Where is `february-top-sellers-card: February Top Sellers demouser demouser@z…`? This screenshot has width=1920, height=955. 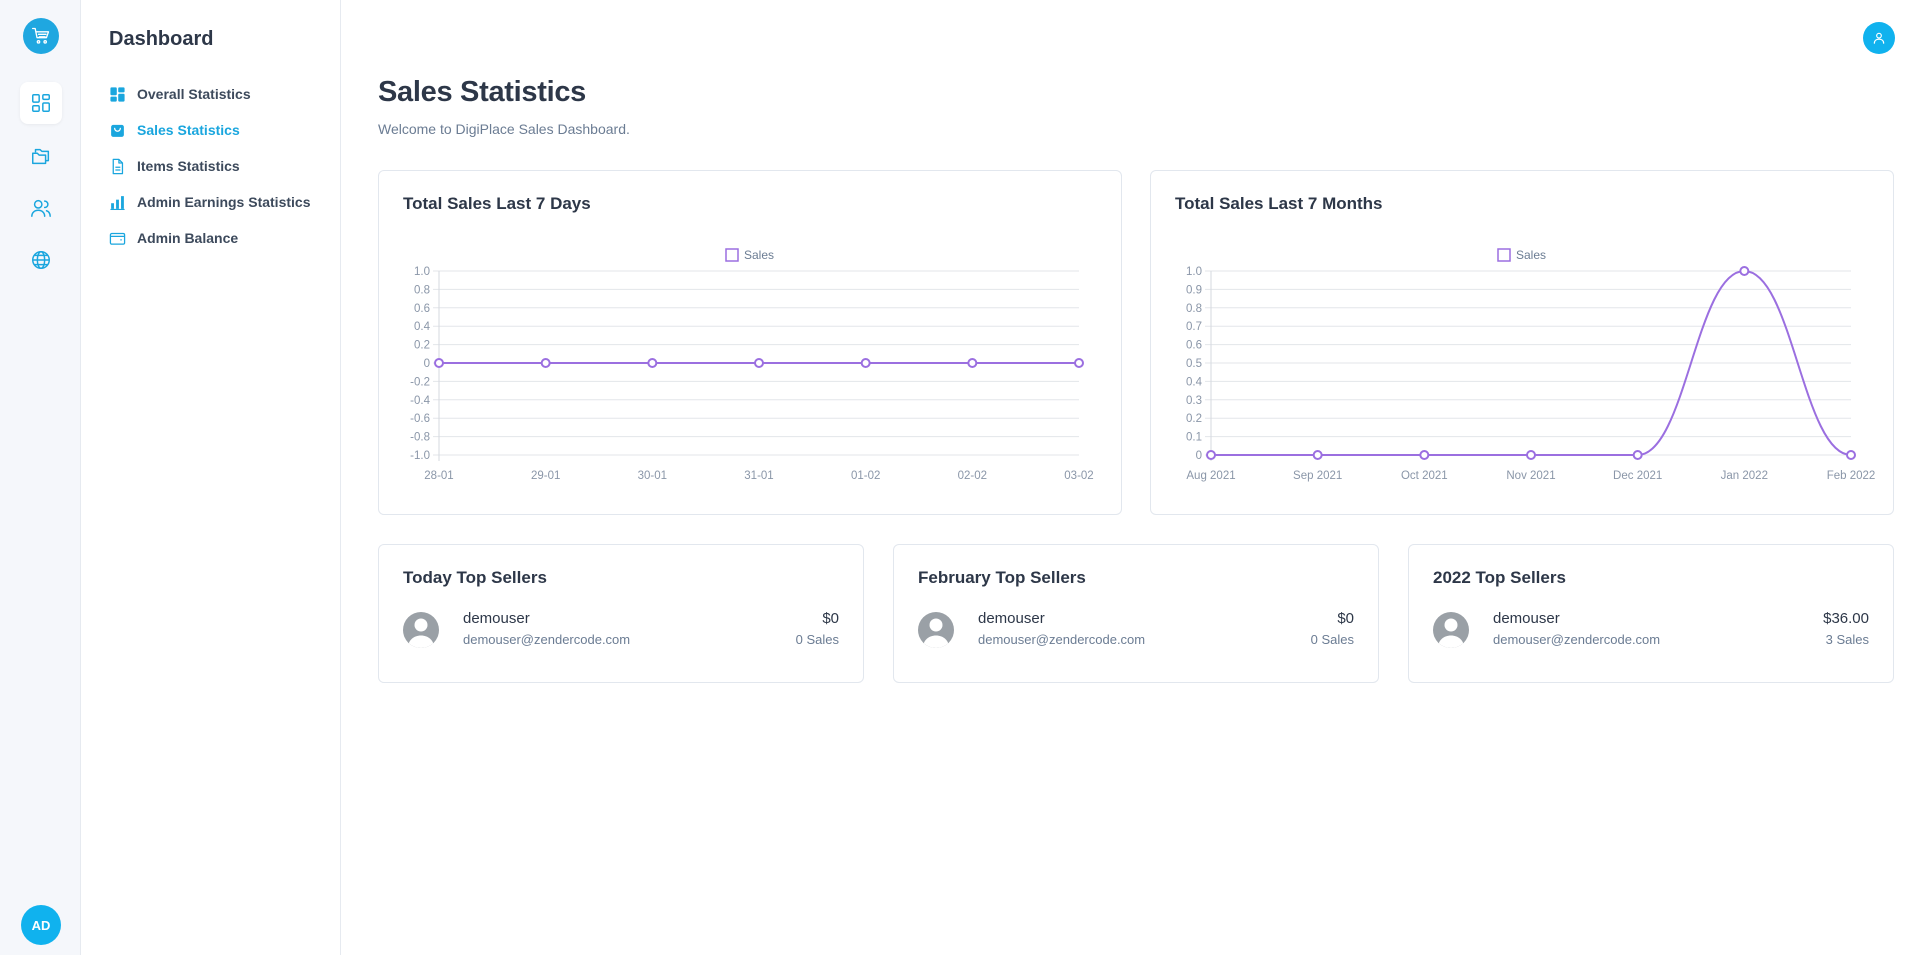 february-top-sellers-card: February Top Sellers demouser demouser@z… is located at coordinates (1136, 613).